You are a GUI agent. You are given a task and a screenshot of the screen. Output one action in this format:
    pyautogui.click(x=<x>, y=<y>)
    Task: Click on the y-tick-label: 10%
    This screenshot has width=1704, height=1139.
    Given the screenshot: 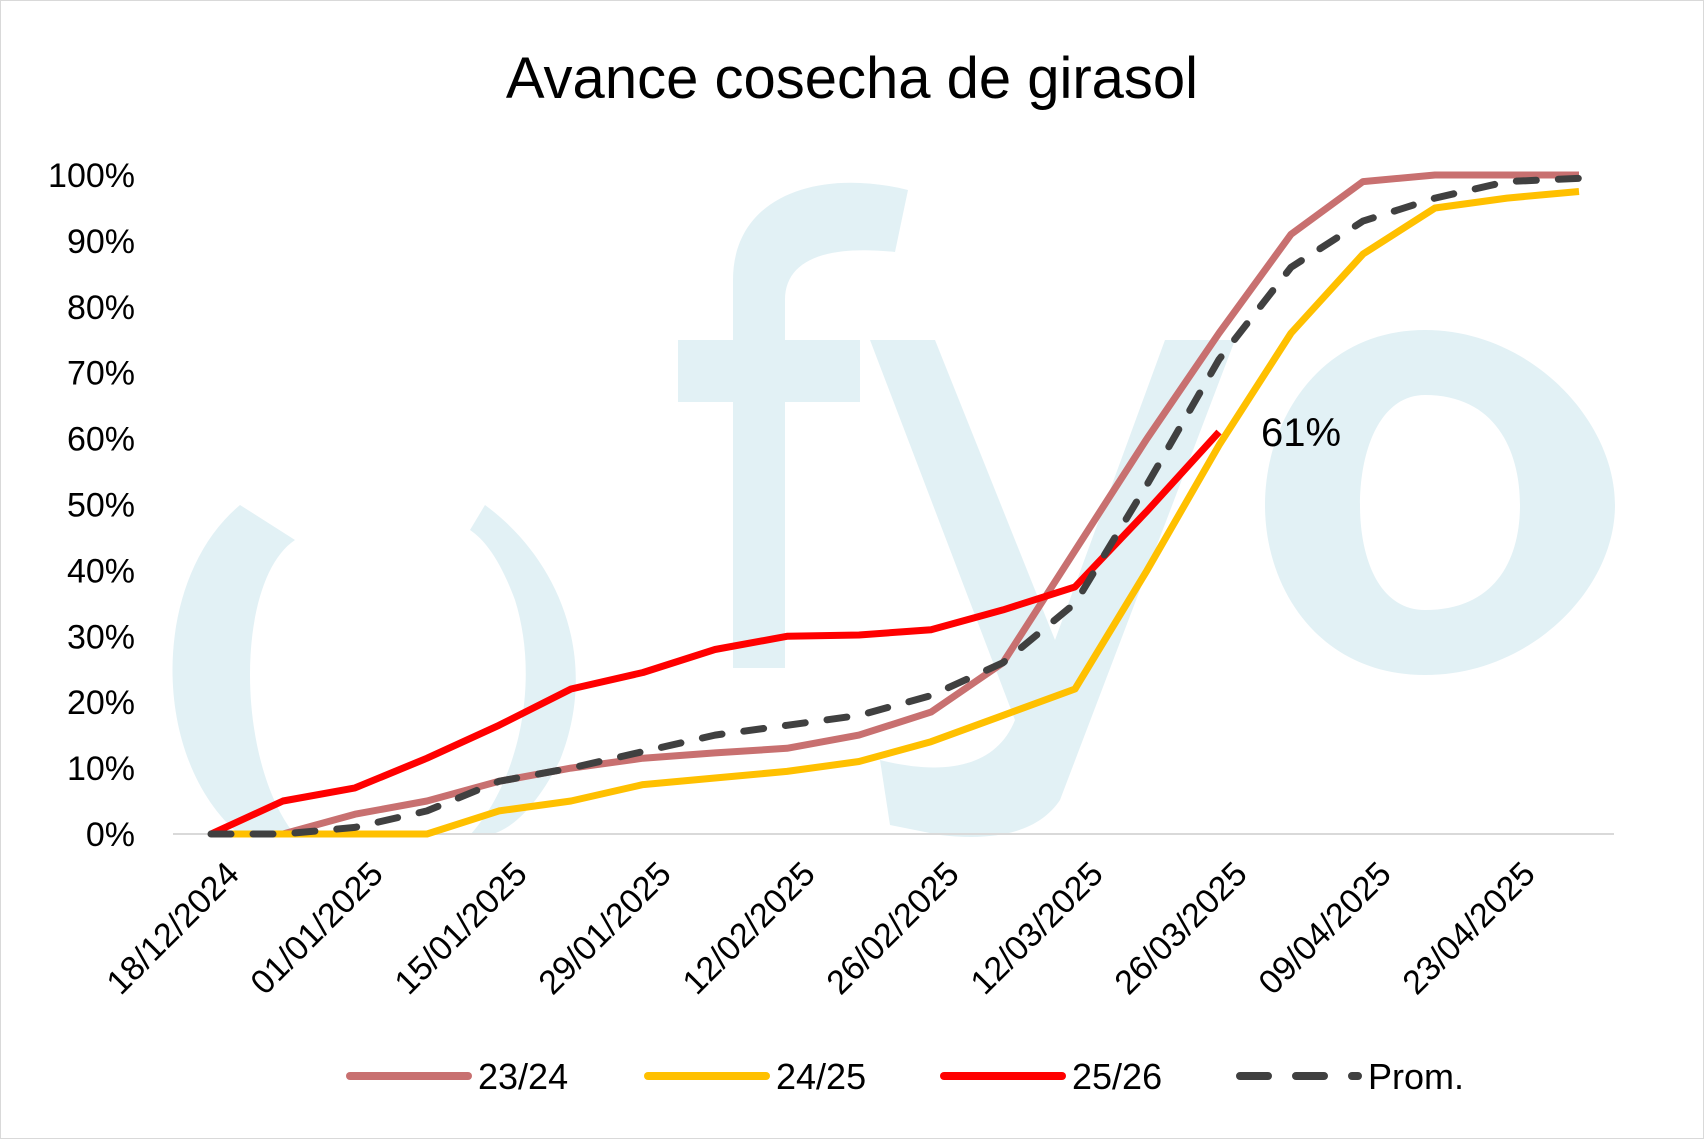 What is the action you would take?
    pyautogui.click(x=101, y=769)
    